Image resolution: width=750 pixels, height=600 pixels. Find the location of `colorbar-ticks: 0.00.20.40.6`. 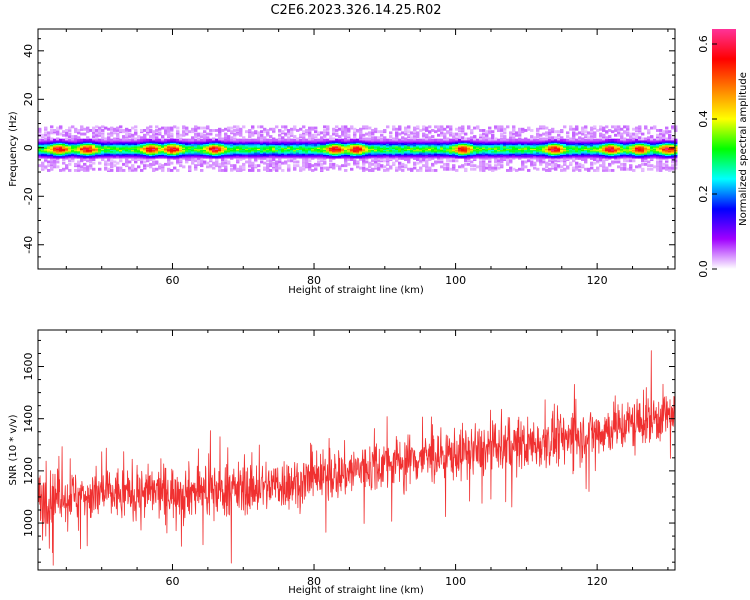

colorbar-ticks: 0.00.20.40.6 is located at coordinates (707, 156).